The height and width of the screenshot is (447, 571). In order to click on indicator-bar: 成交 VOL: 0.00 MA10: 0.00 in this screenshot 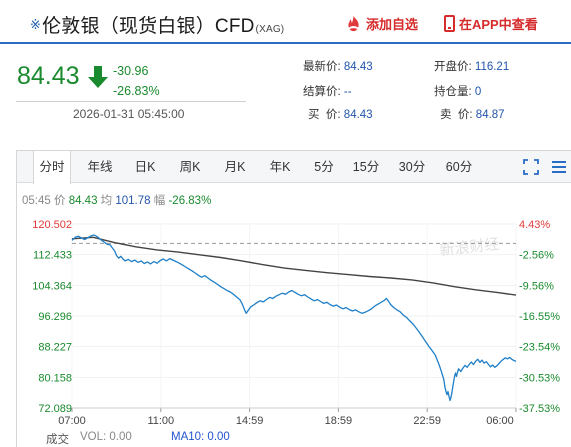, I will do `click(285, 437)`.